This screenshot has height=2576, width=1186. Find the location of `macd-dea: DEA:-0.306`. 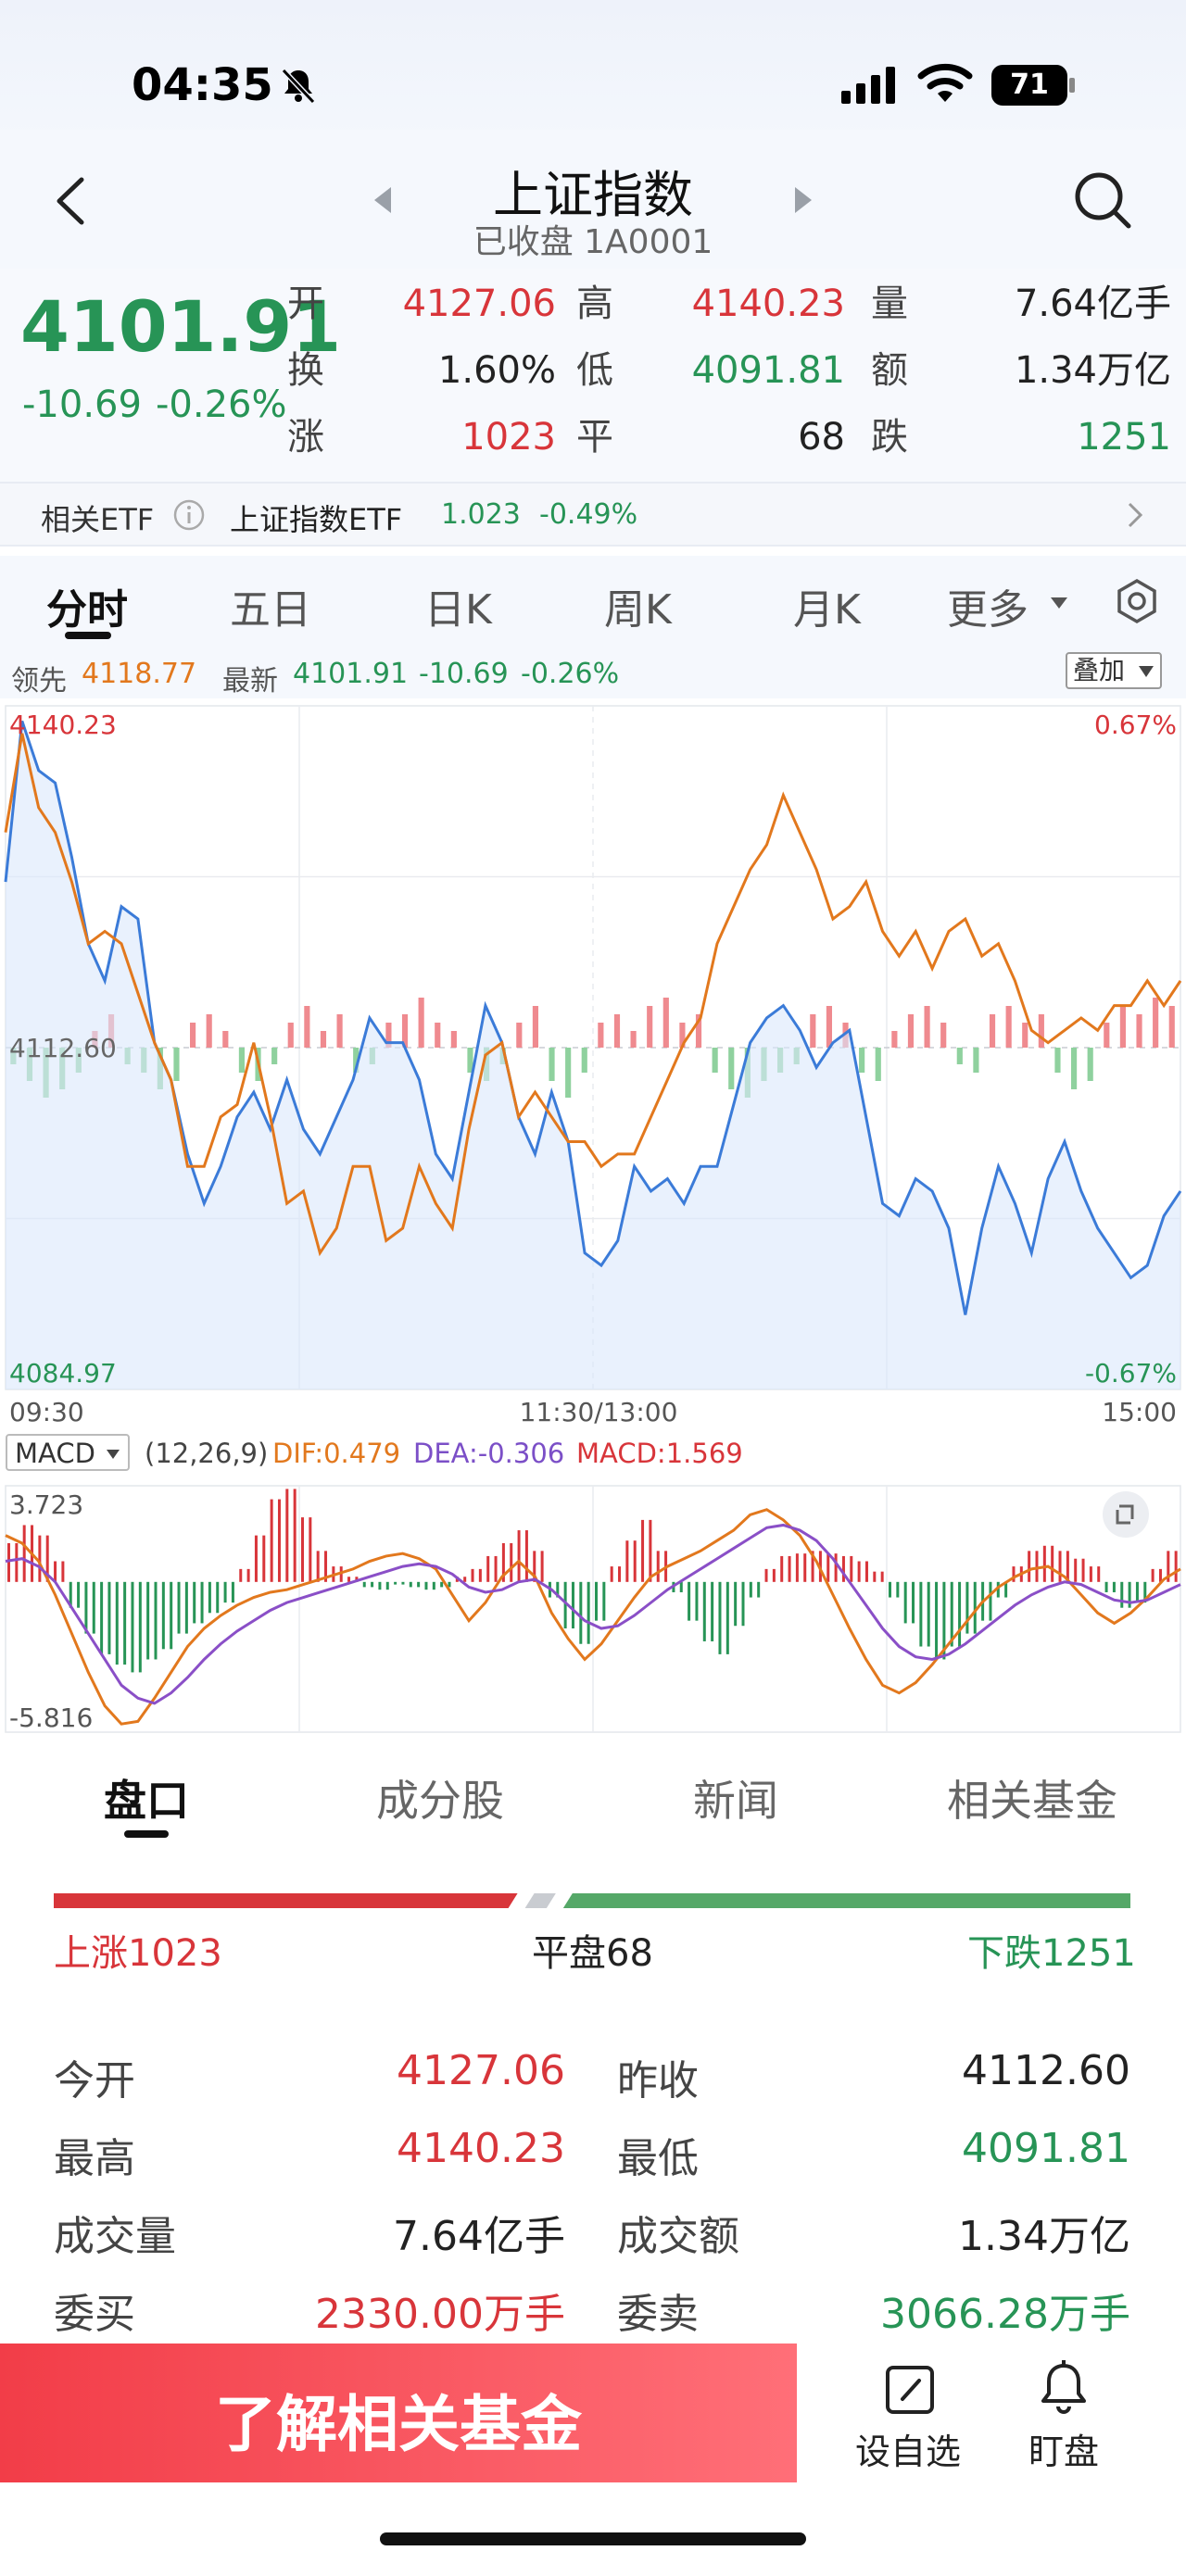

macd-dea: DEA:-0.306 is located at coordinates (489, 1453).